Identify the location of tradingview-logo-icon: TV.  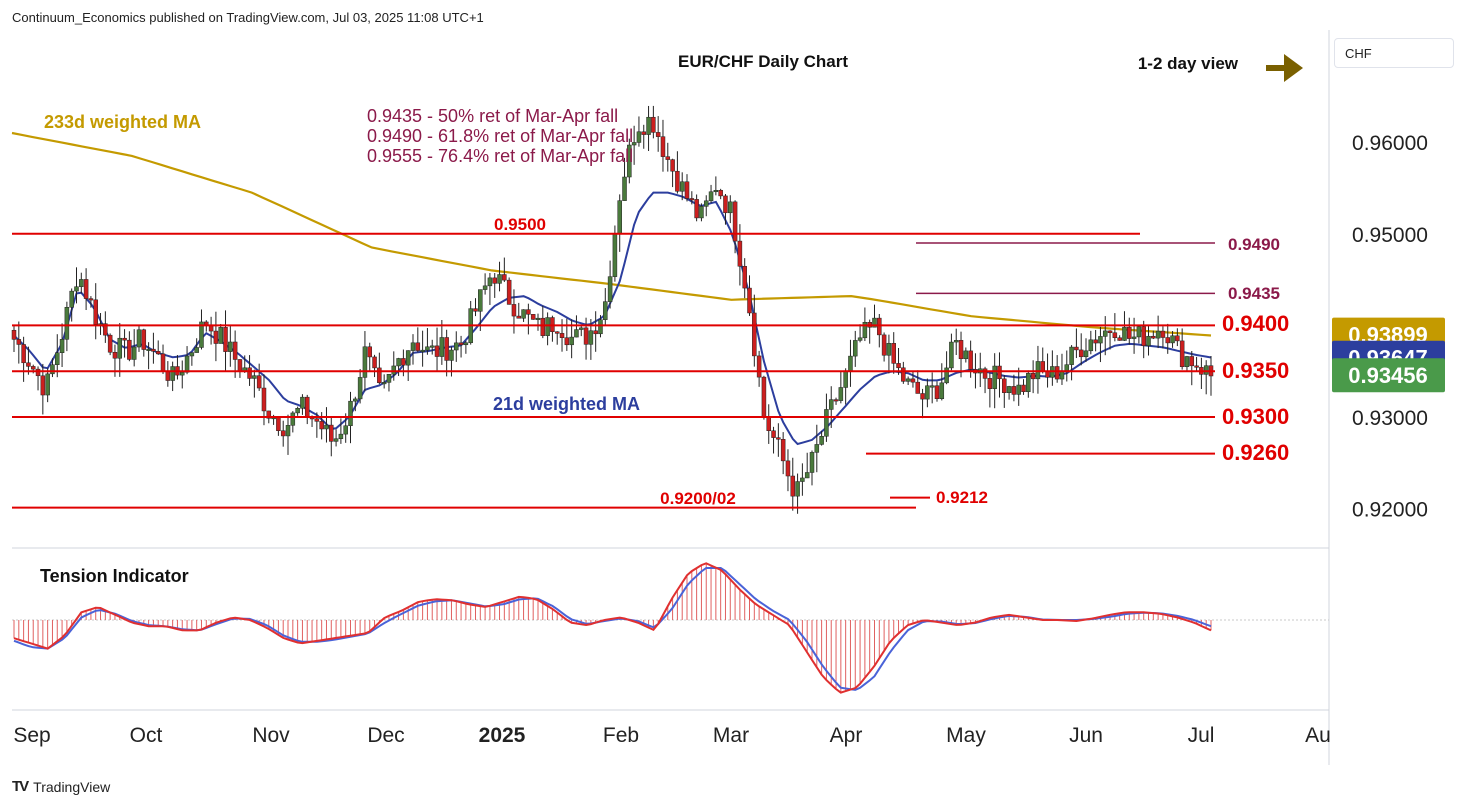
(20, 786).